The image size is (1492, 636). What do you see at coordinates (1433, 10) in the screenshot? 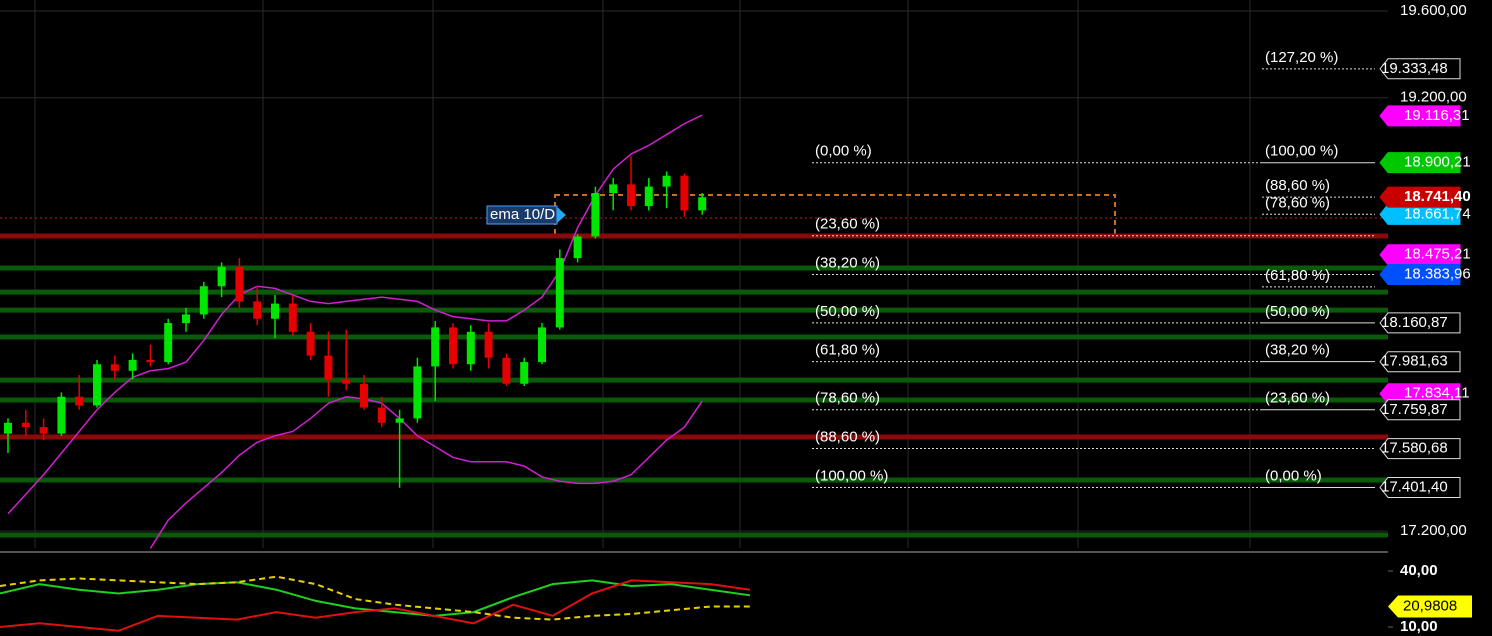
I see `y-tick-label: 19.600,00` at bounding box center [1433, 10].